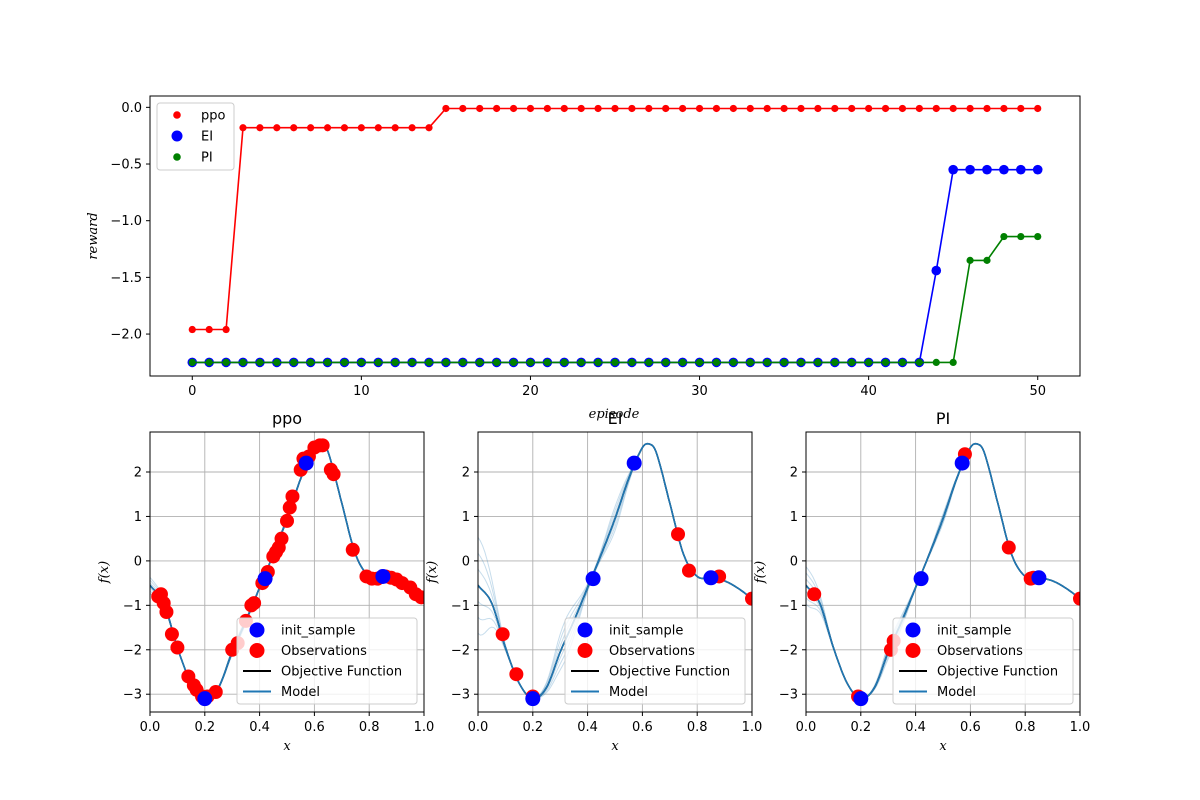  Describe the element at coordinates (361, 391) in the screenshot. I see `x-tick-label: 10` at that location.